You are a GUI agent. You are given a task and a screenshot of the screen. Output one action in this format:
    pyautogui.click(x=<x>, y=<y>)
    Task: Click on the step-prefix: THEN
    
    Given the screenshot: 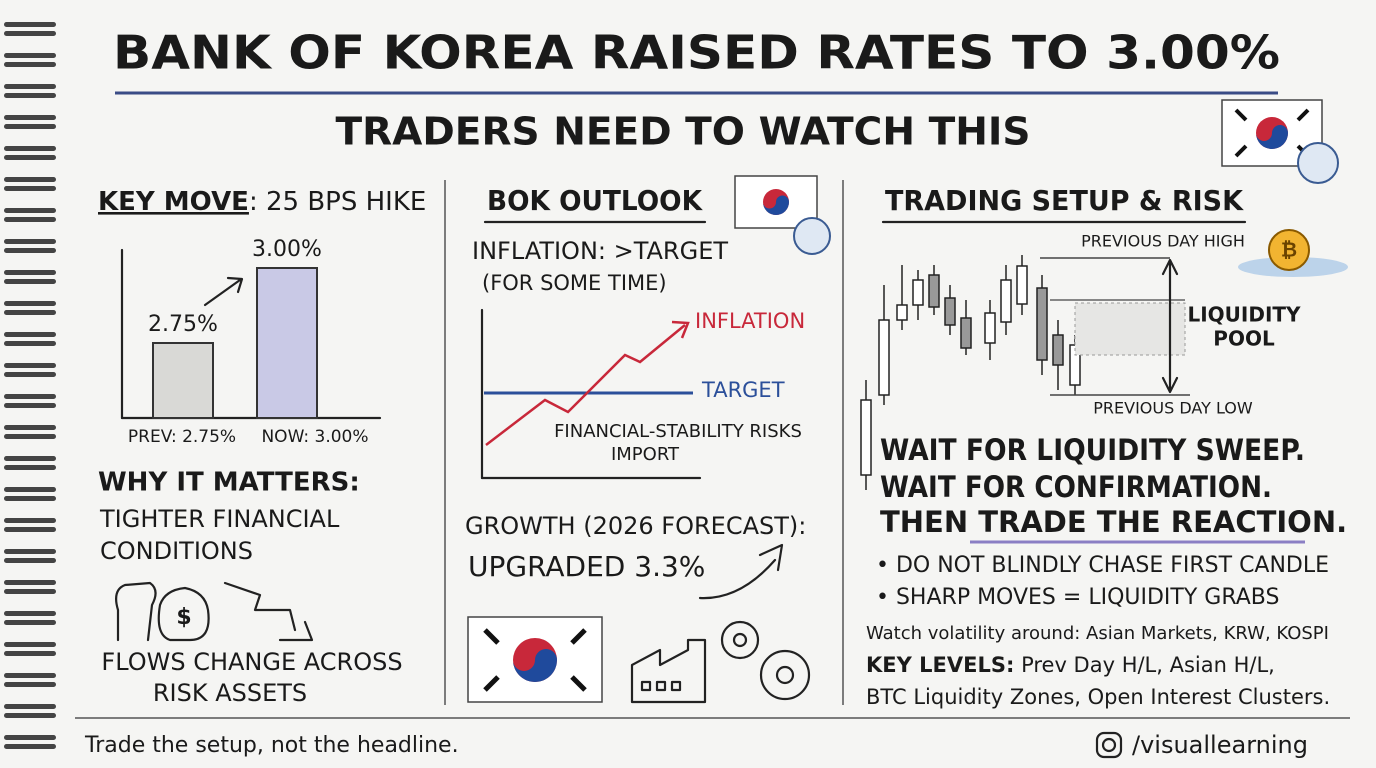 What is the action you would take?
    pyautogui.click(x=924, y=522)
    